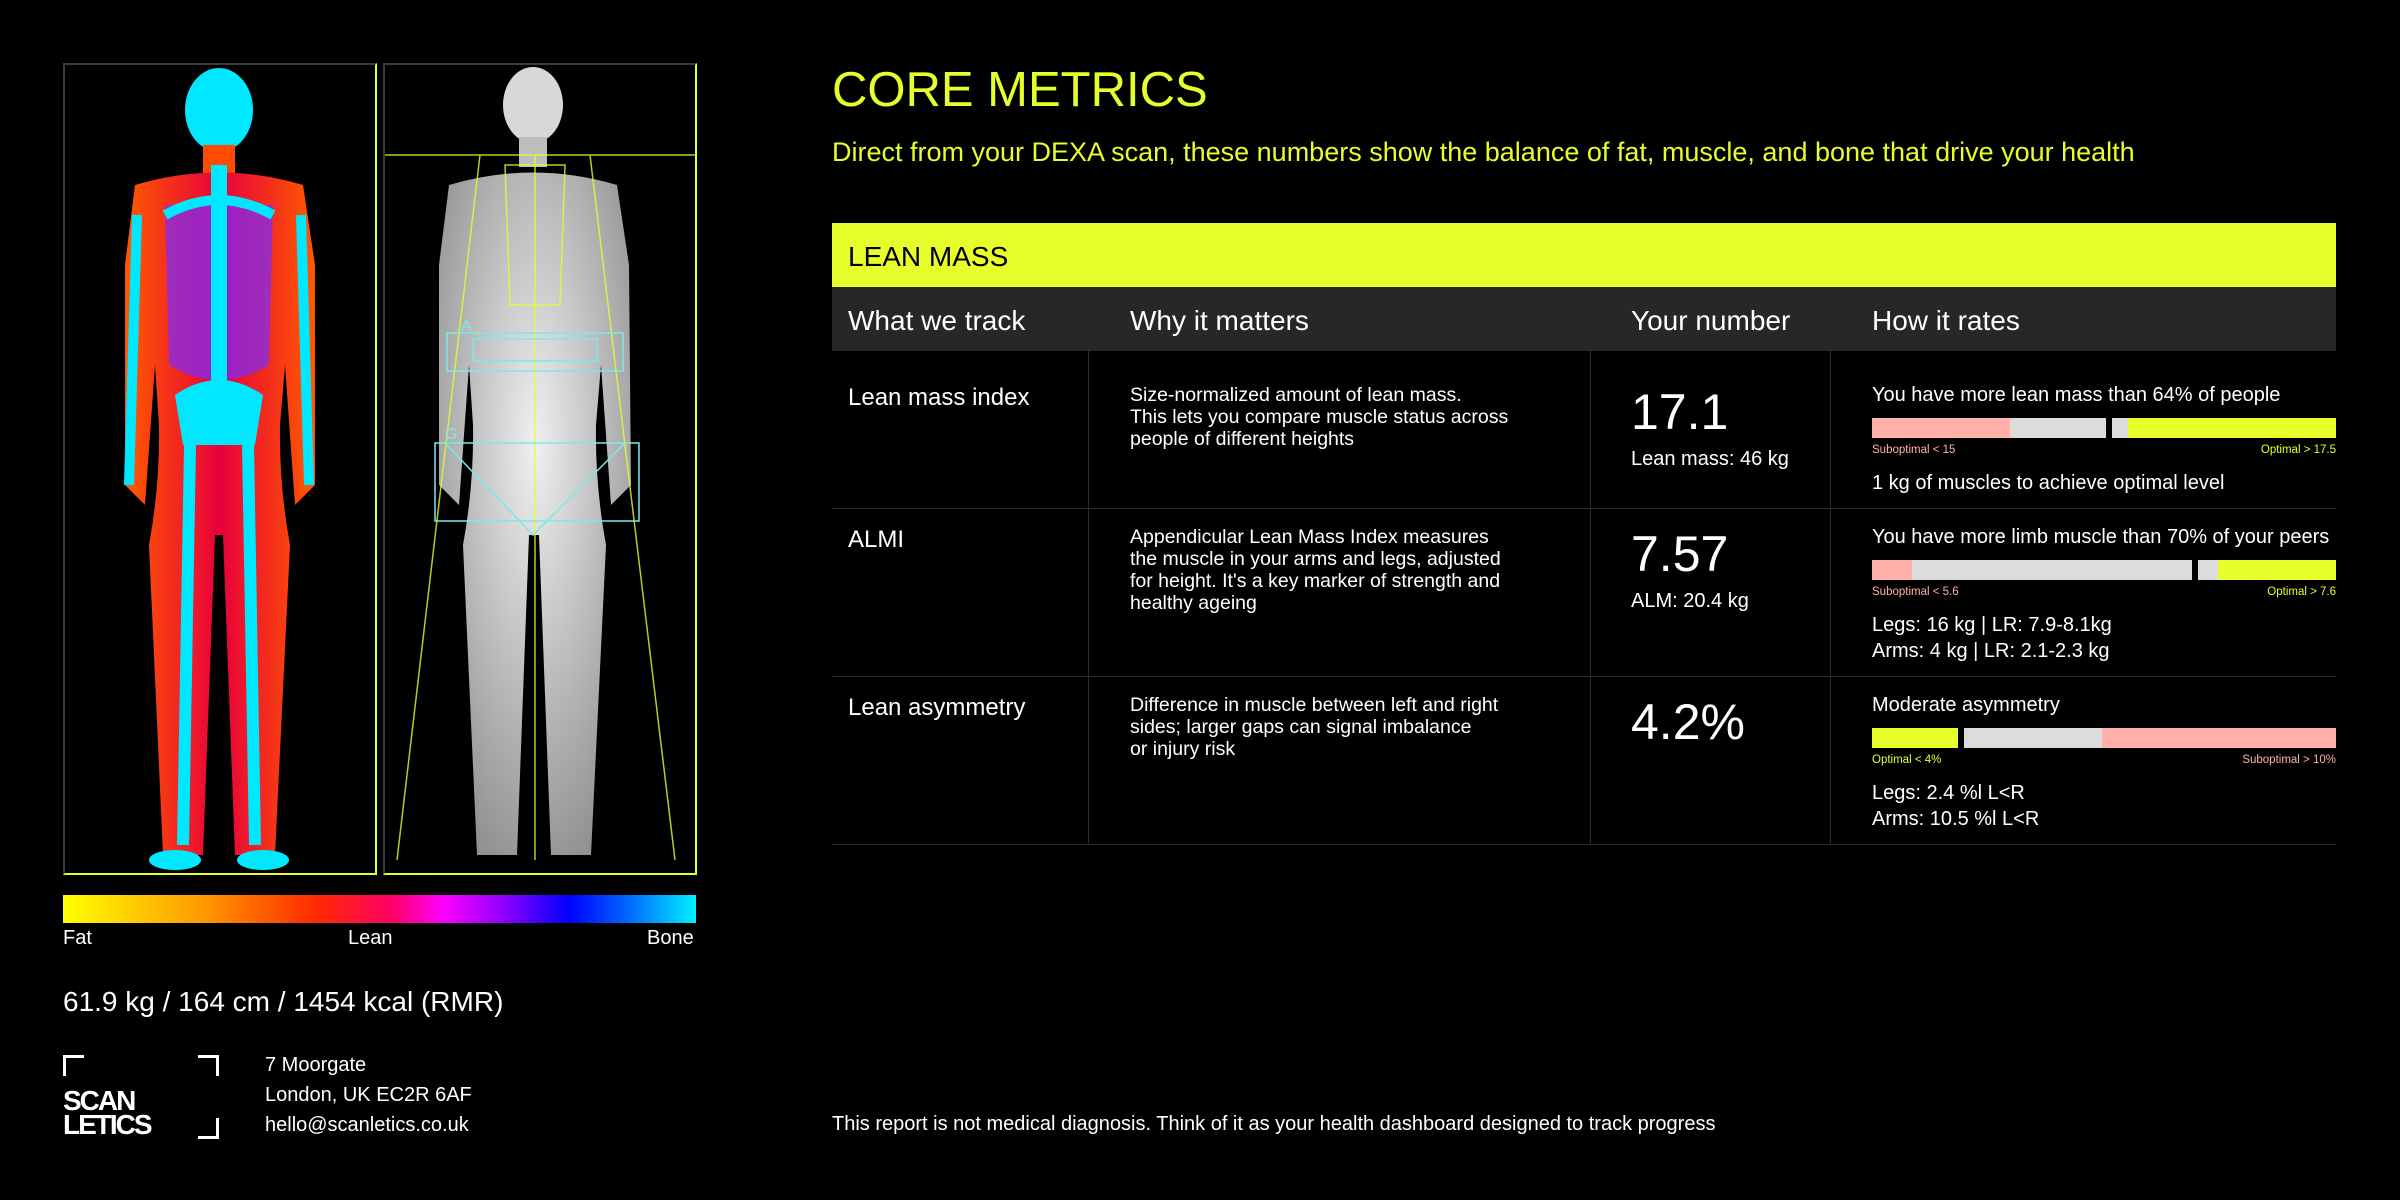 Image resolution: width=2400 pixels, height=1200 pixels. I want to click on rating-left-label: Suboptimal < 5.6, so click(1915, 592).